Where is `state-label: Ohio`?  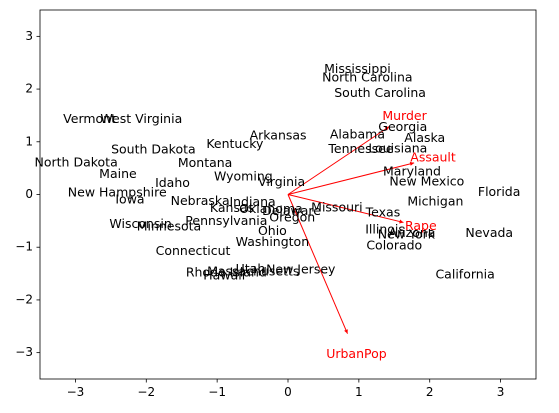
state-label: Ohio is located at coordinates (272, 230).